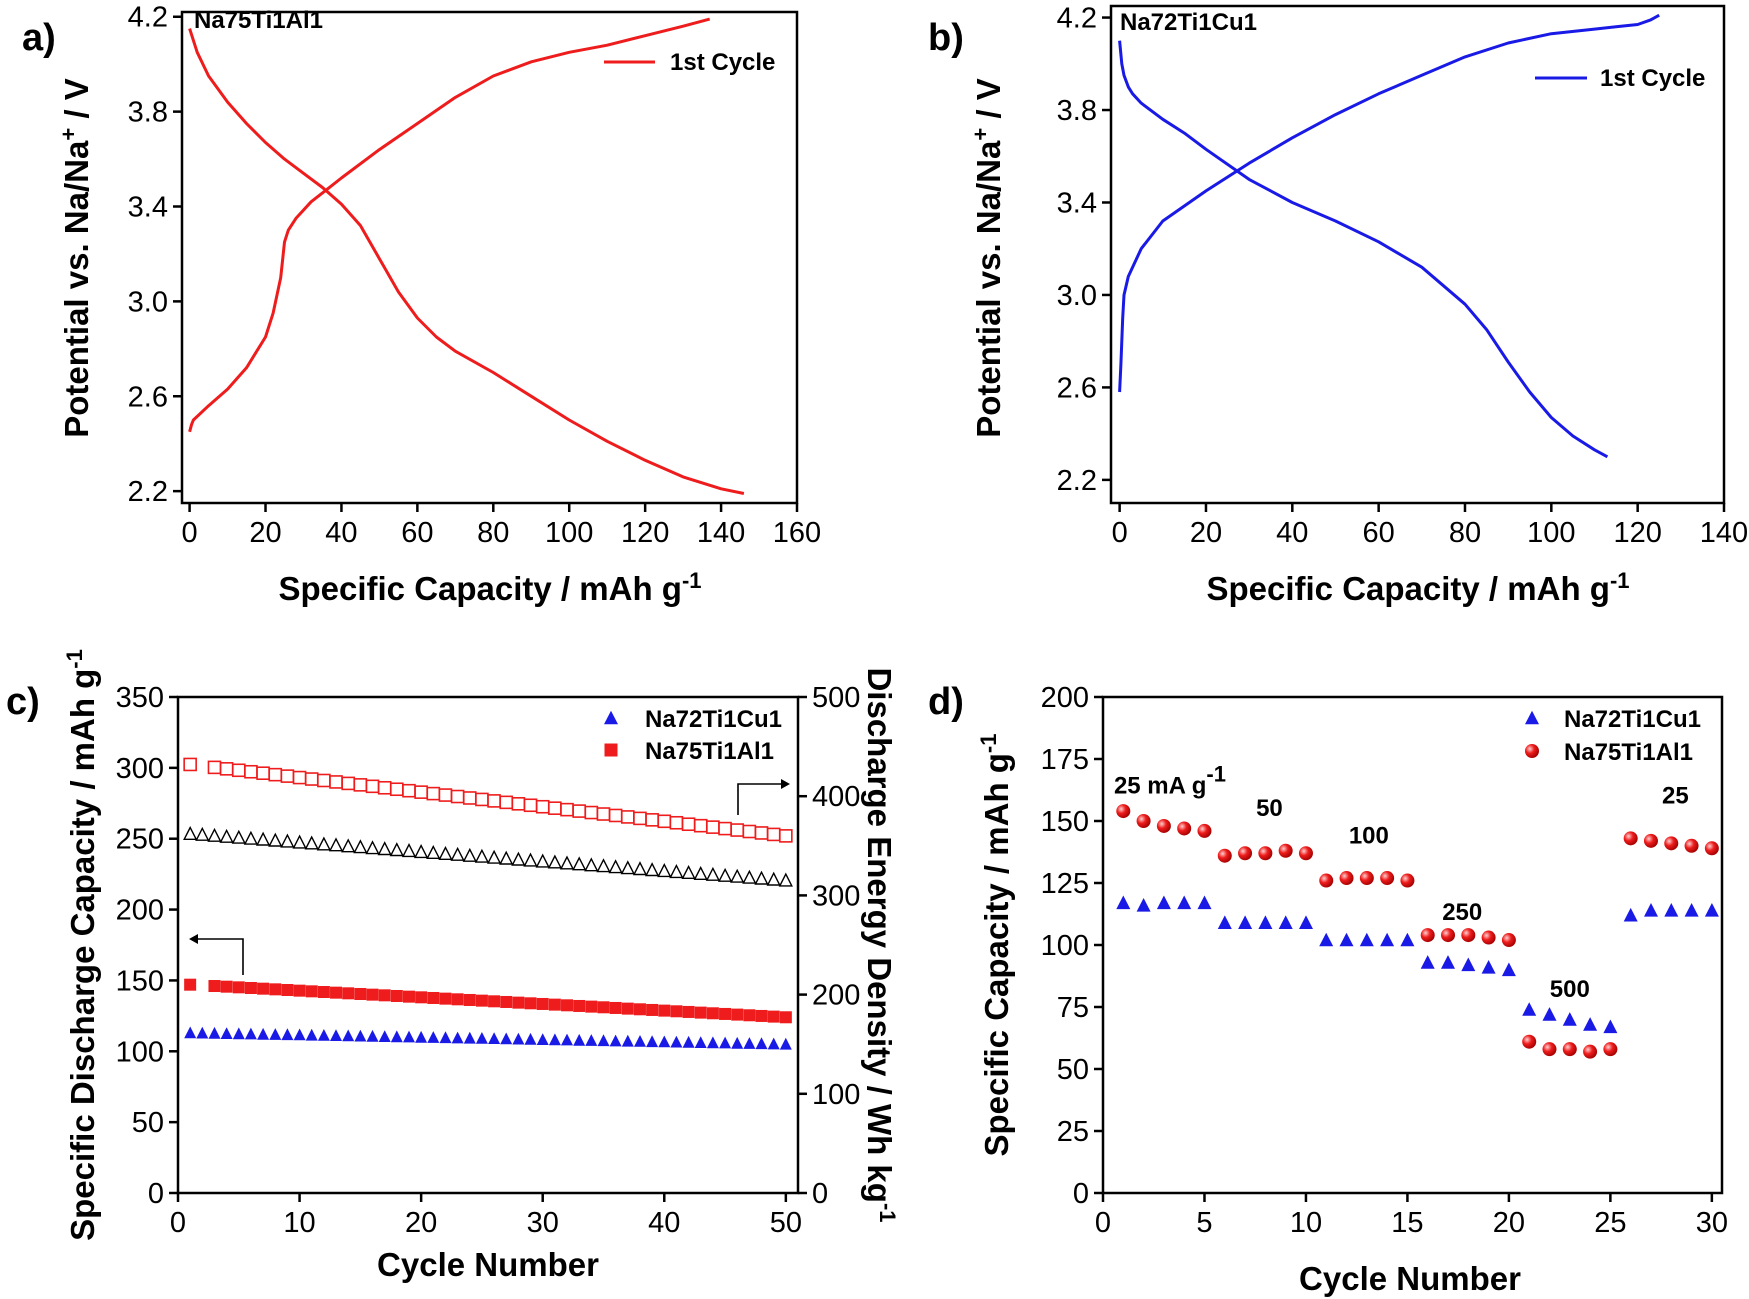 The width and height of the screenshot is (1749, 1299). Describe the element at coordinates (148, 302) in the screenshot. I see `panel-a-ytick-label: 3.0` at that location.